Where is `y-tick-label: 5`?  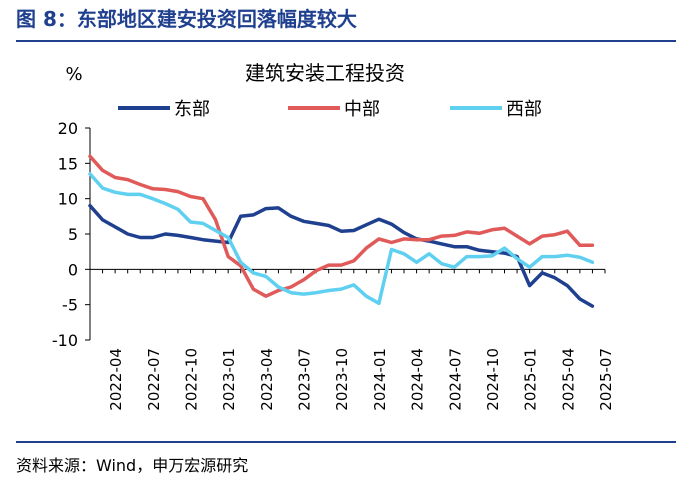 y-tick-label: 5 is located at coordinates (73, 234).